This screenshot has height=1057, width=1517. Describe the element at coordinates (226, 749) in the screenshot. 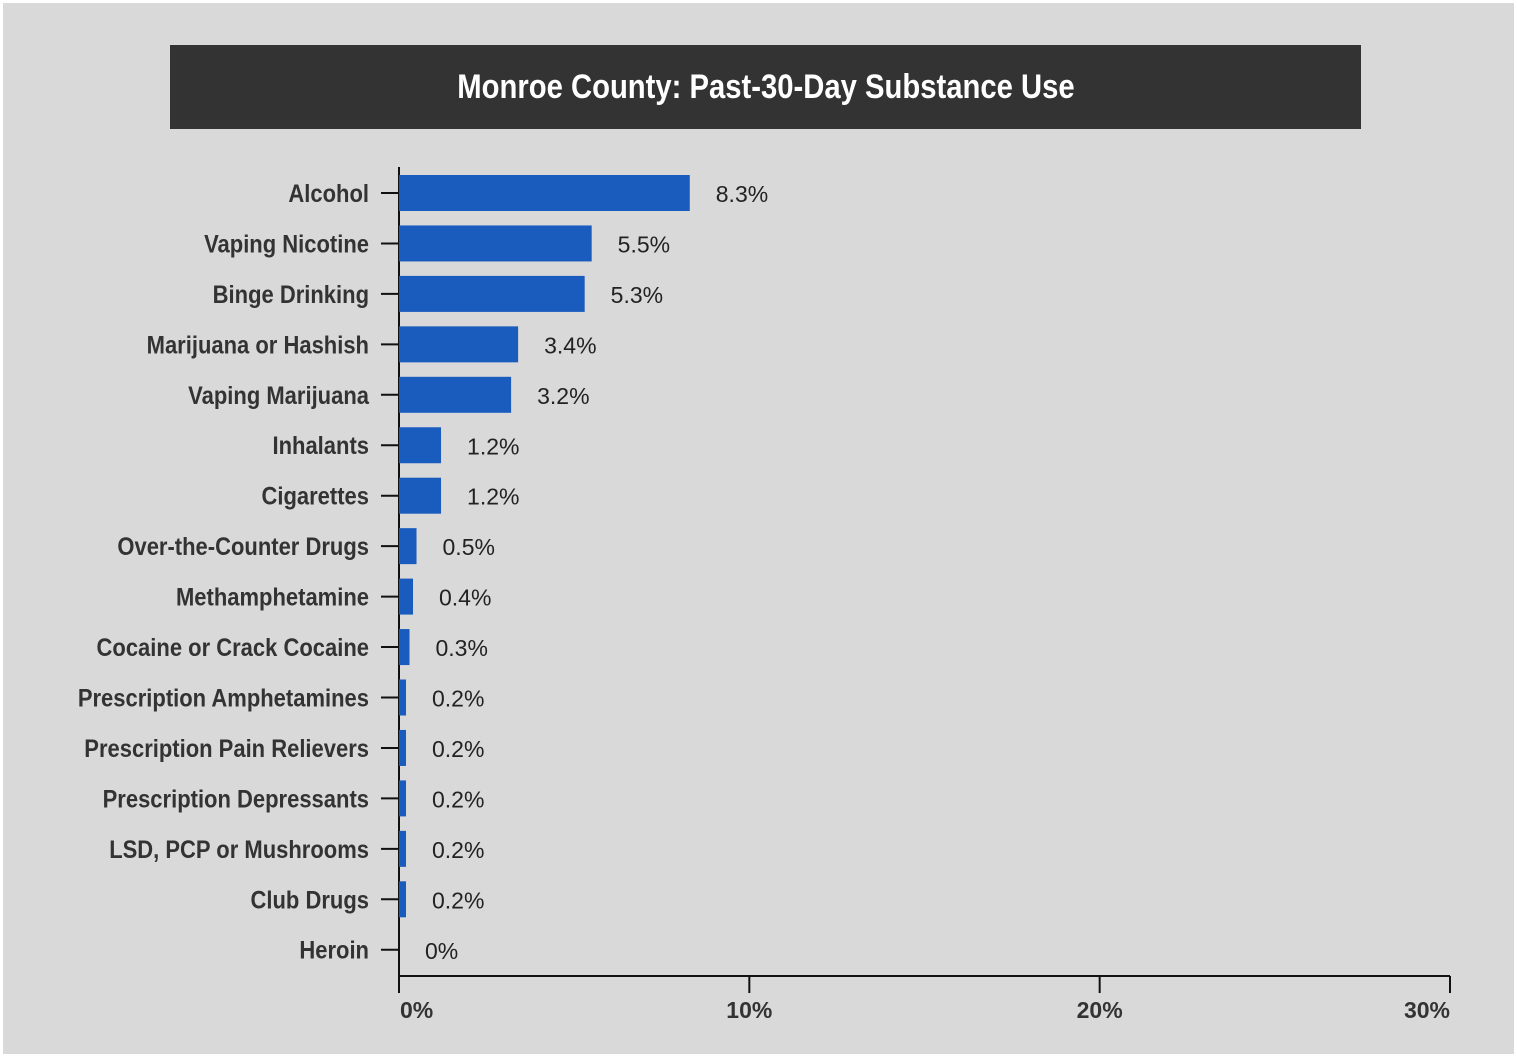

I see `category-label: Prescription Pain Relievers` at that location.